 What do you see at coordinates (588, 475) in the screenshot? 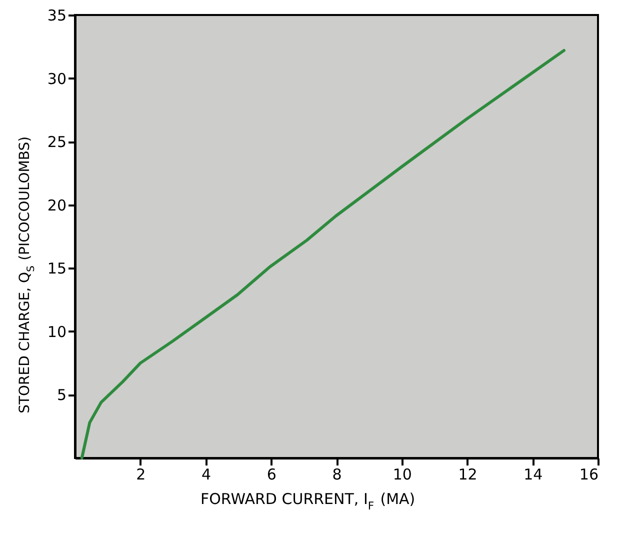
I see `x-tick-label: 16` at bounding box center [588, 475].